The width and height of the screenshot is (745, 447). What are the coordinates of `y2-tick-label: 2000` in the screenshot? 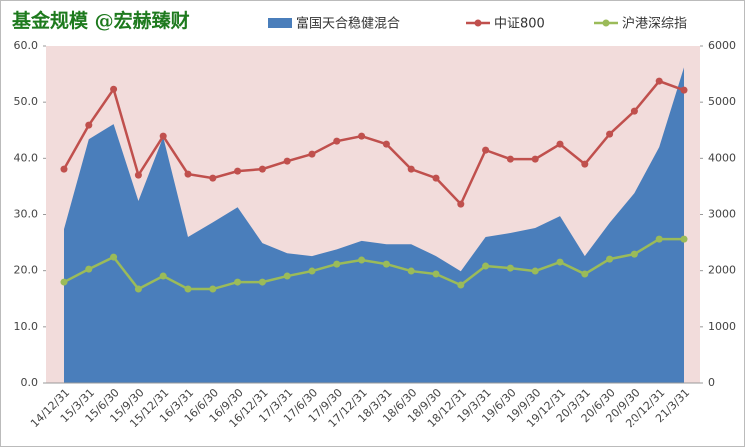 It's located at (722, 270).